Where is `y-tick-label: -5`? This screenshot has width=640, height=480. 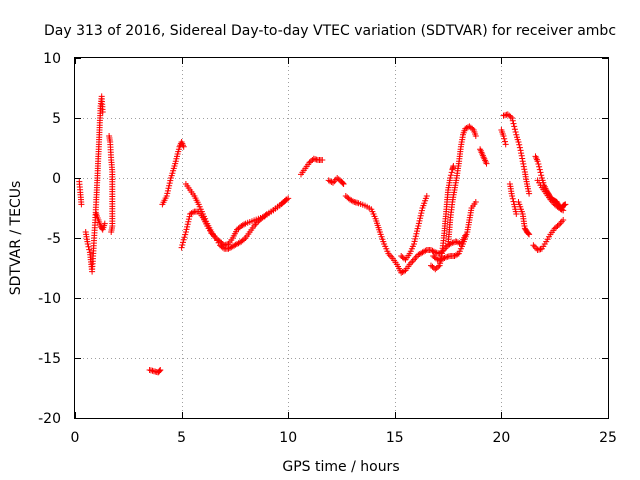
y-tick-label: -5 is located at coordinates (54, 239).